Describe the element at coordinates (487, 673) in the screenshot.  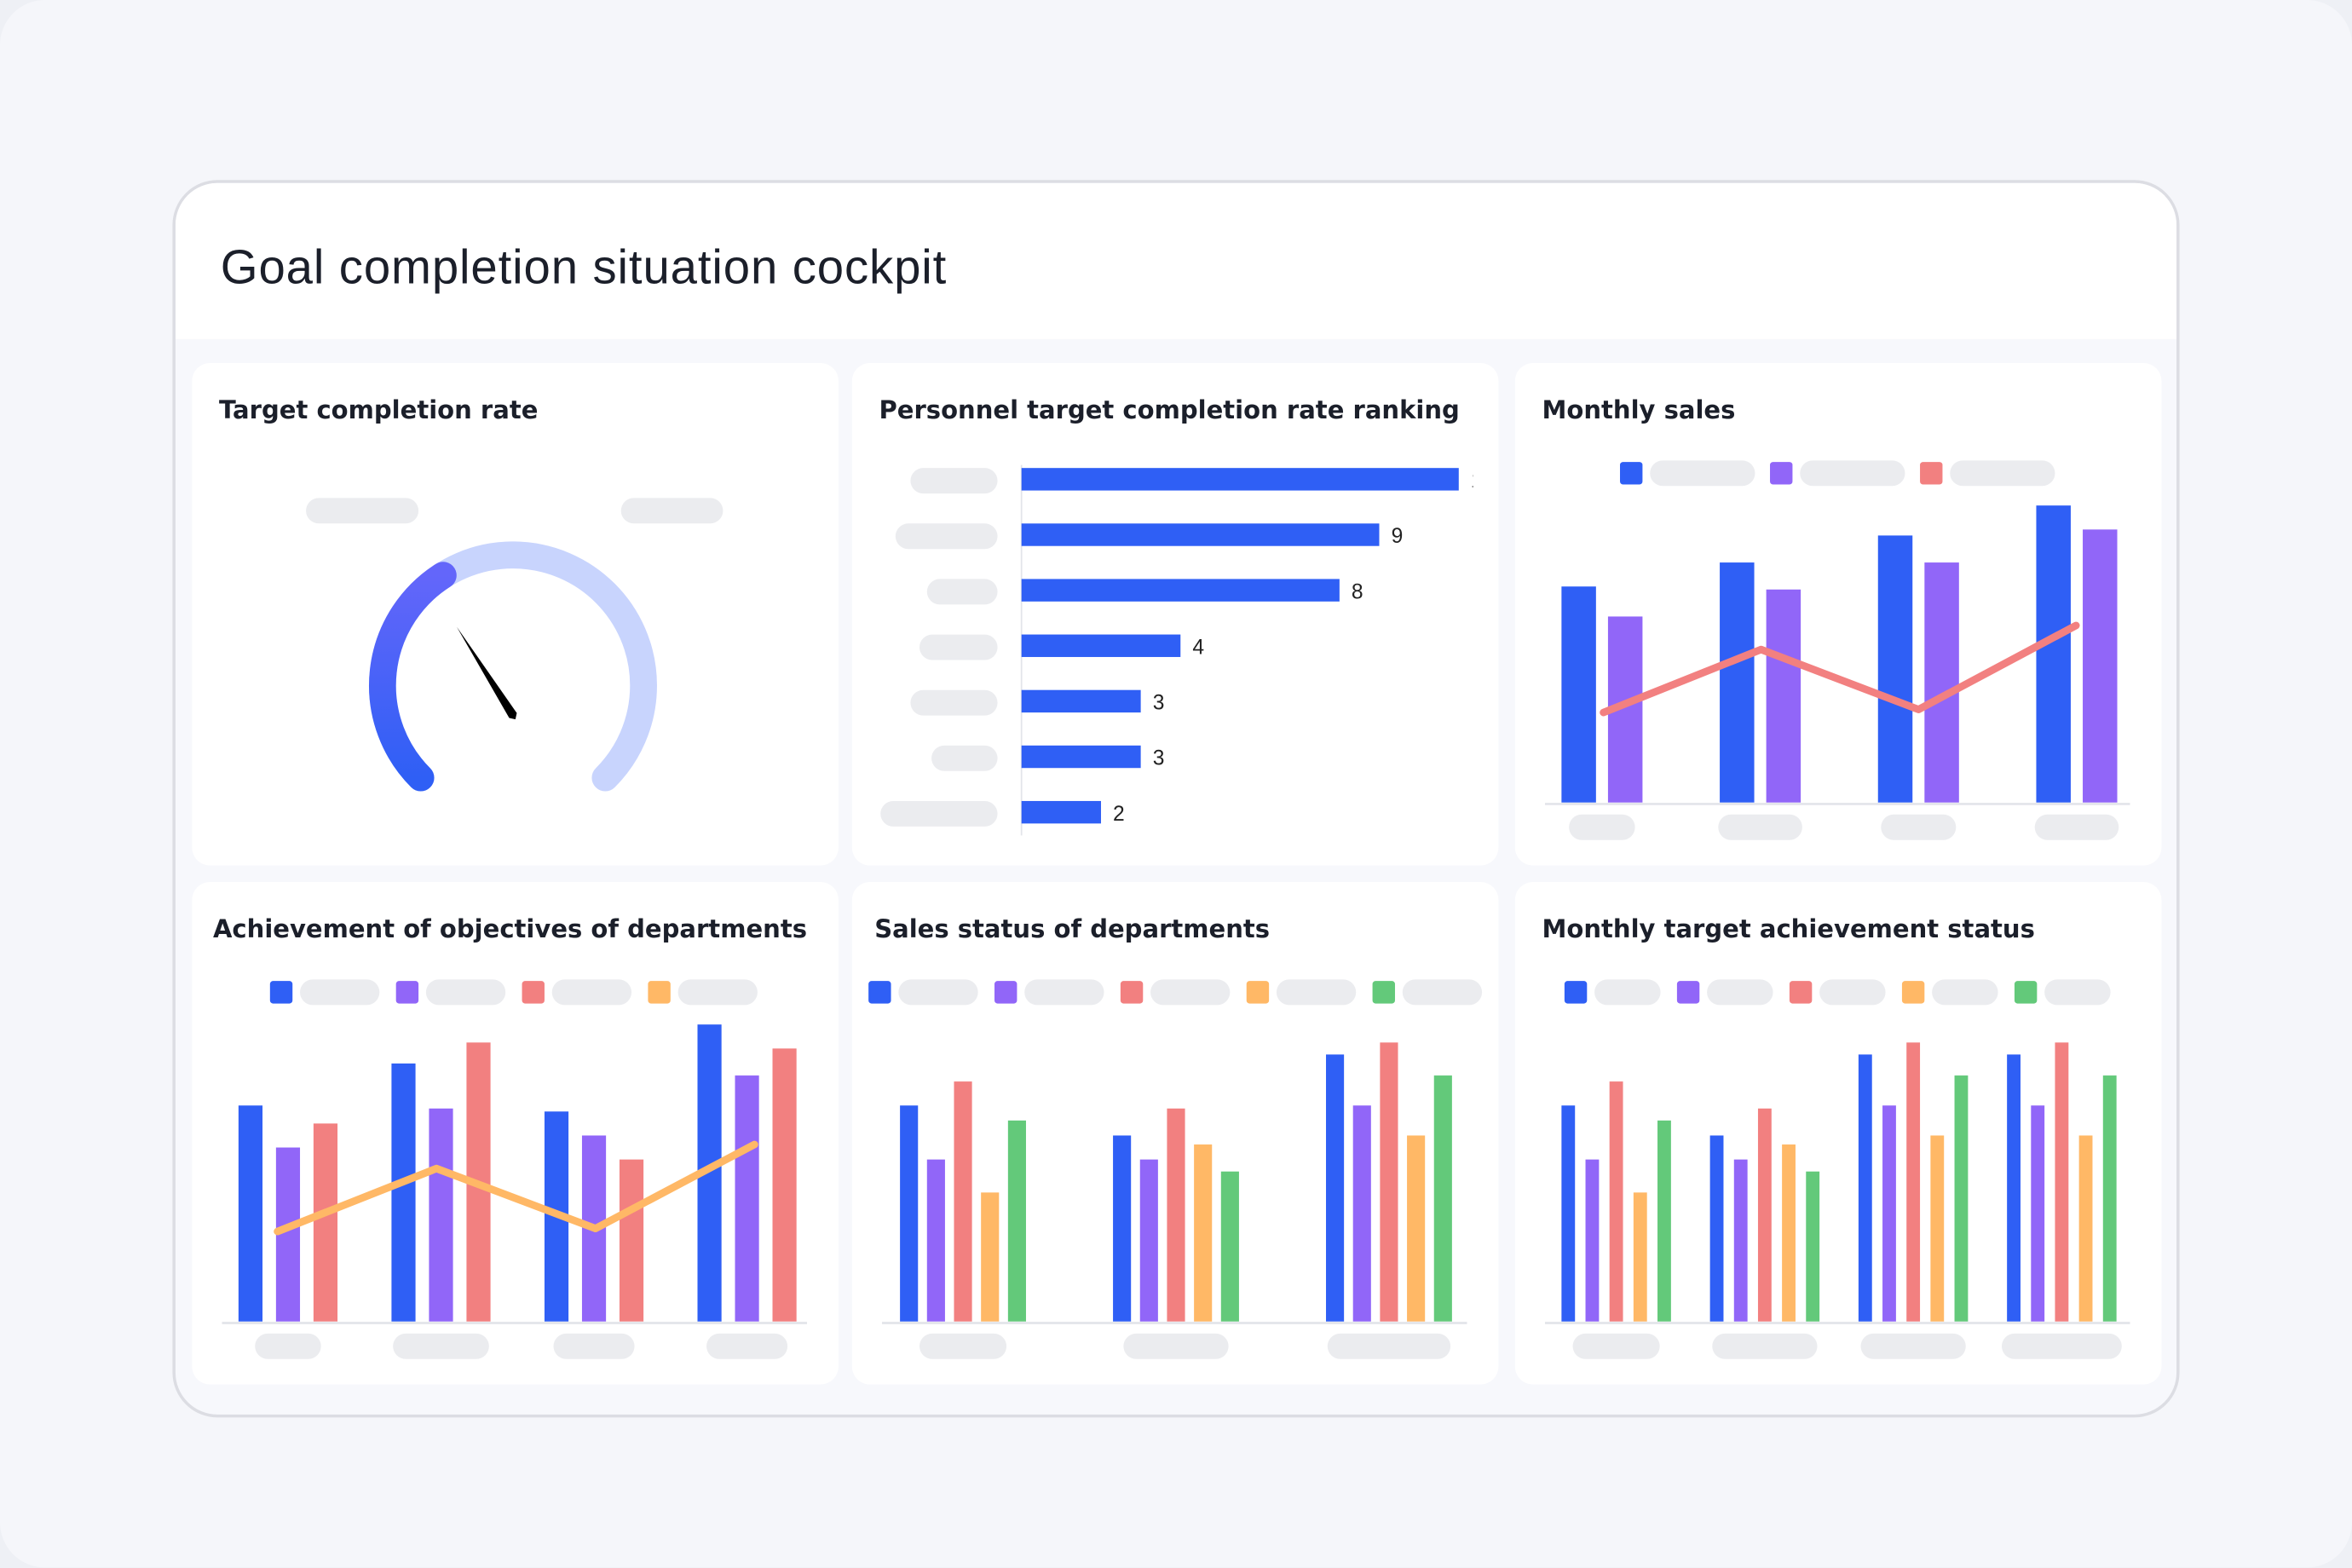
I see `gauge-needle` at that location.